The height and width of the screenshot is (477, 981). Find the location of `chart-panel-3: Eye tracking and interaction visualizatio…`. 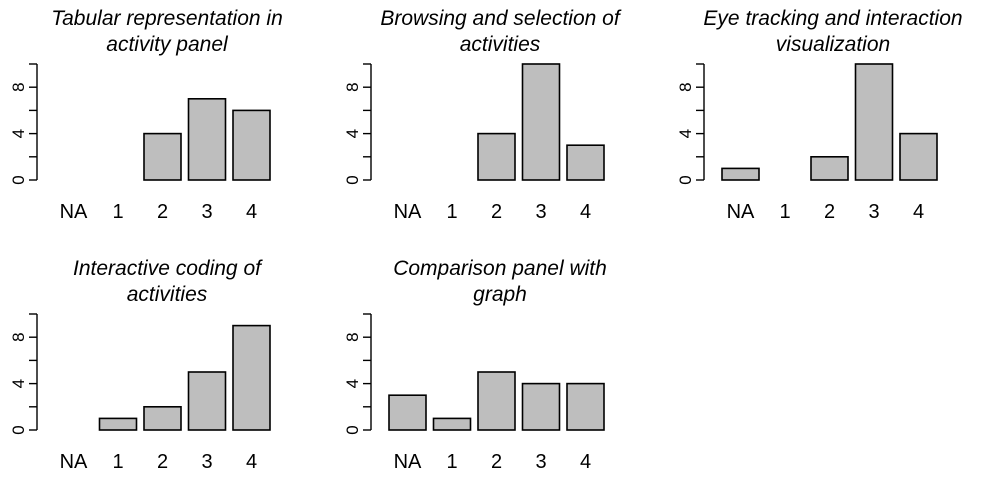

chart-panel-3: Eye tracking and interaction visualizatio… is located at coordinates (819, 115).